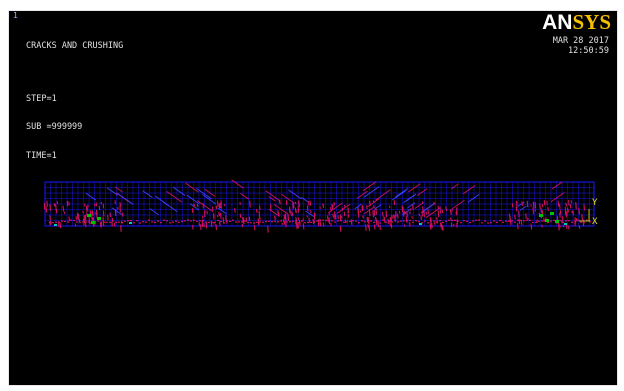 The image size is (624, 391). Describe the element at coordinates (595, 203) in the screenshot. I see `y-axis-label: Y` at that location.